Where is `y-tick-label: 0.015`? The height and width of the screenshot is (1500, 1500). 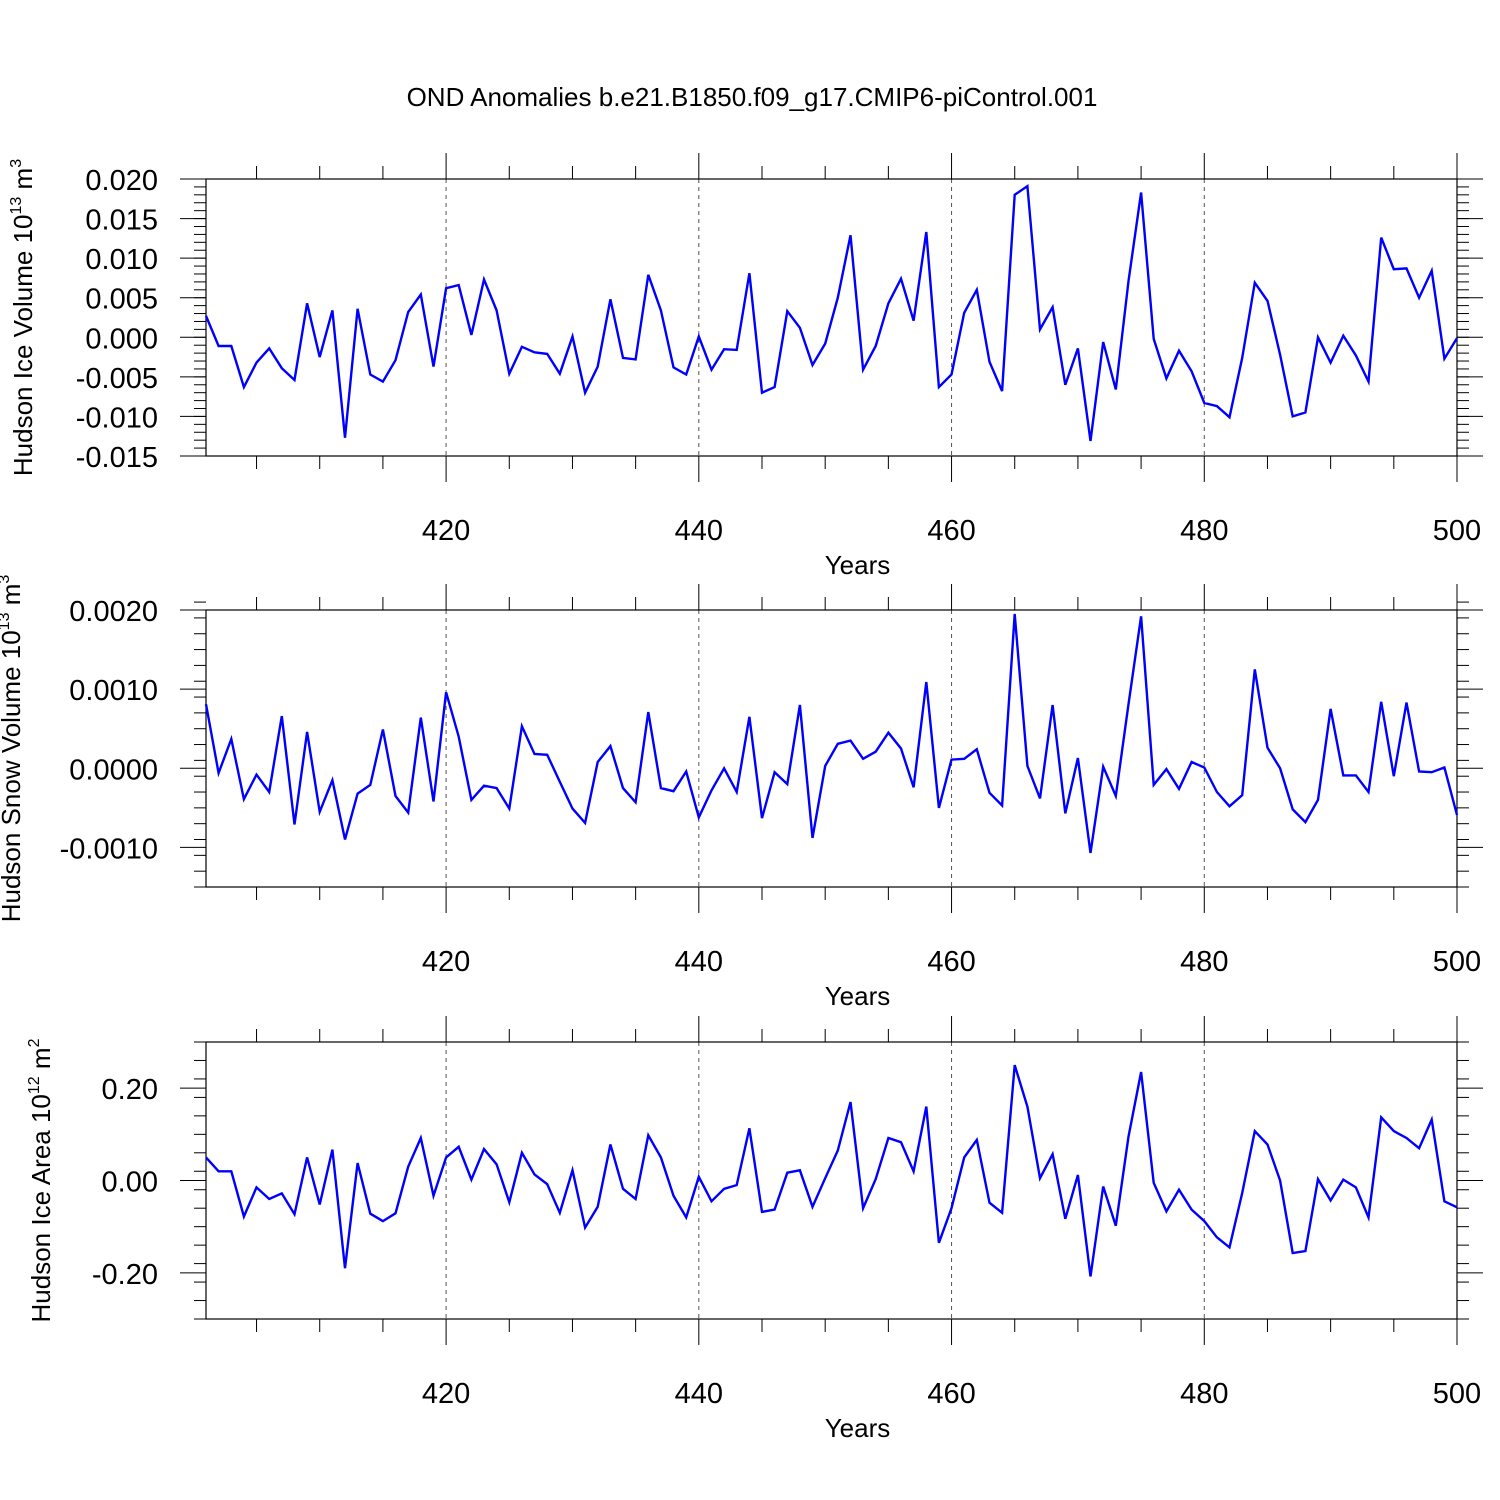
y-tick-label: 0.015 is located at coordinates (121, 221).